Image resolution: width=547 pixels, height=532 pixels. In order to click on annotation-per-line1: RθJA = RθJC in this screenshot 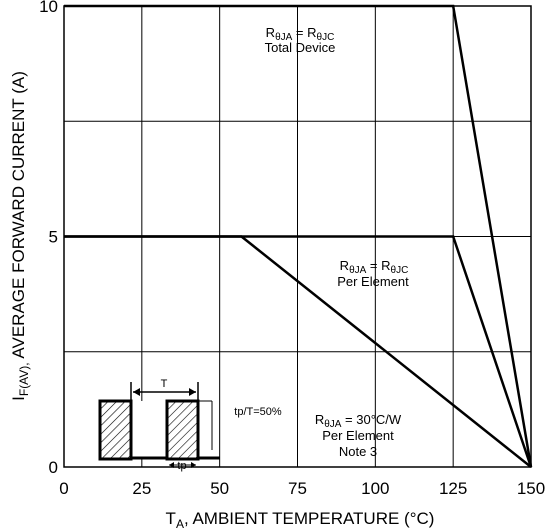, I will do `click(374, 267)`.